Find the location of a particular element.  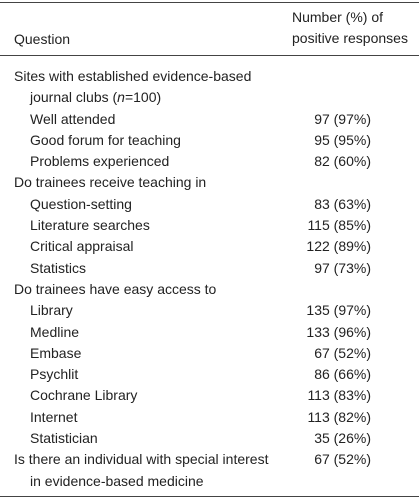

value-cell: 113 (82%) is located at coordinates (339, 416).